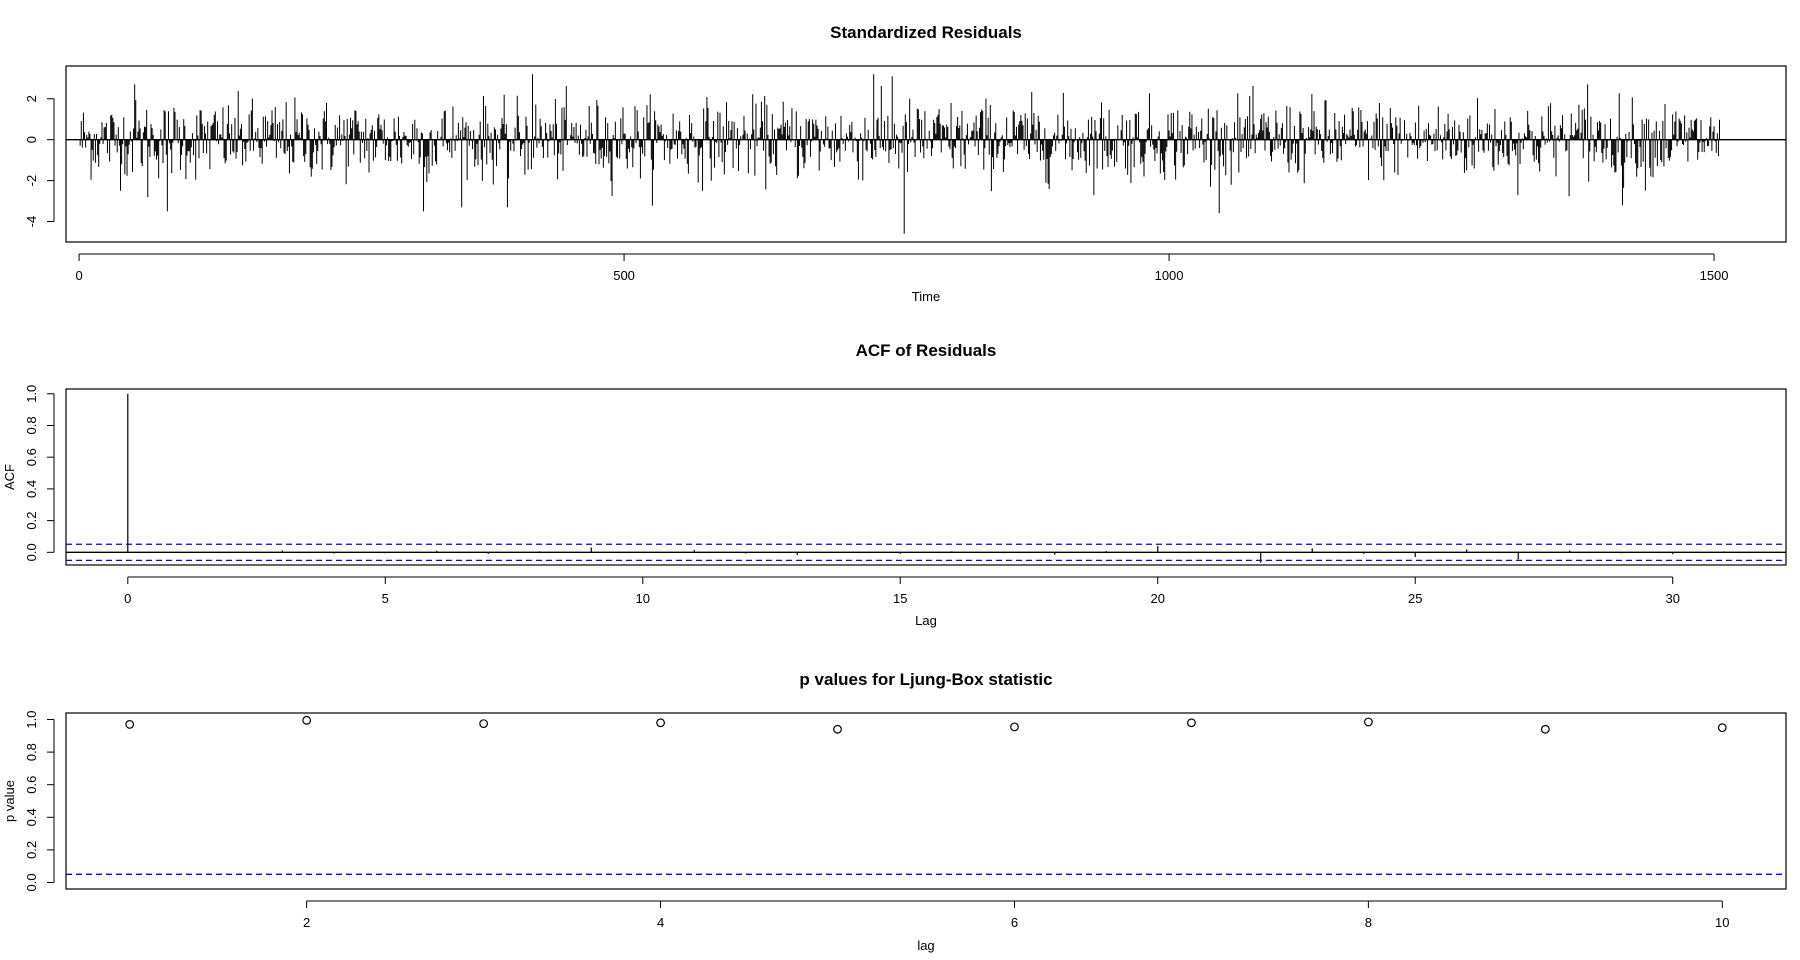 The height and width of the screenshot is (960, 1800). What do you see at coordinates (1415, 598) in the screenshot?
I see `x-tick-label: 25` at bounding box center [1415, 598].